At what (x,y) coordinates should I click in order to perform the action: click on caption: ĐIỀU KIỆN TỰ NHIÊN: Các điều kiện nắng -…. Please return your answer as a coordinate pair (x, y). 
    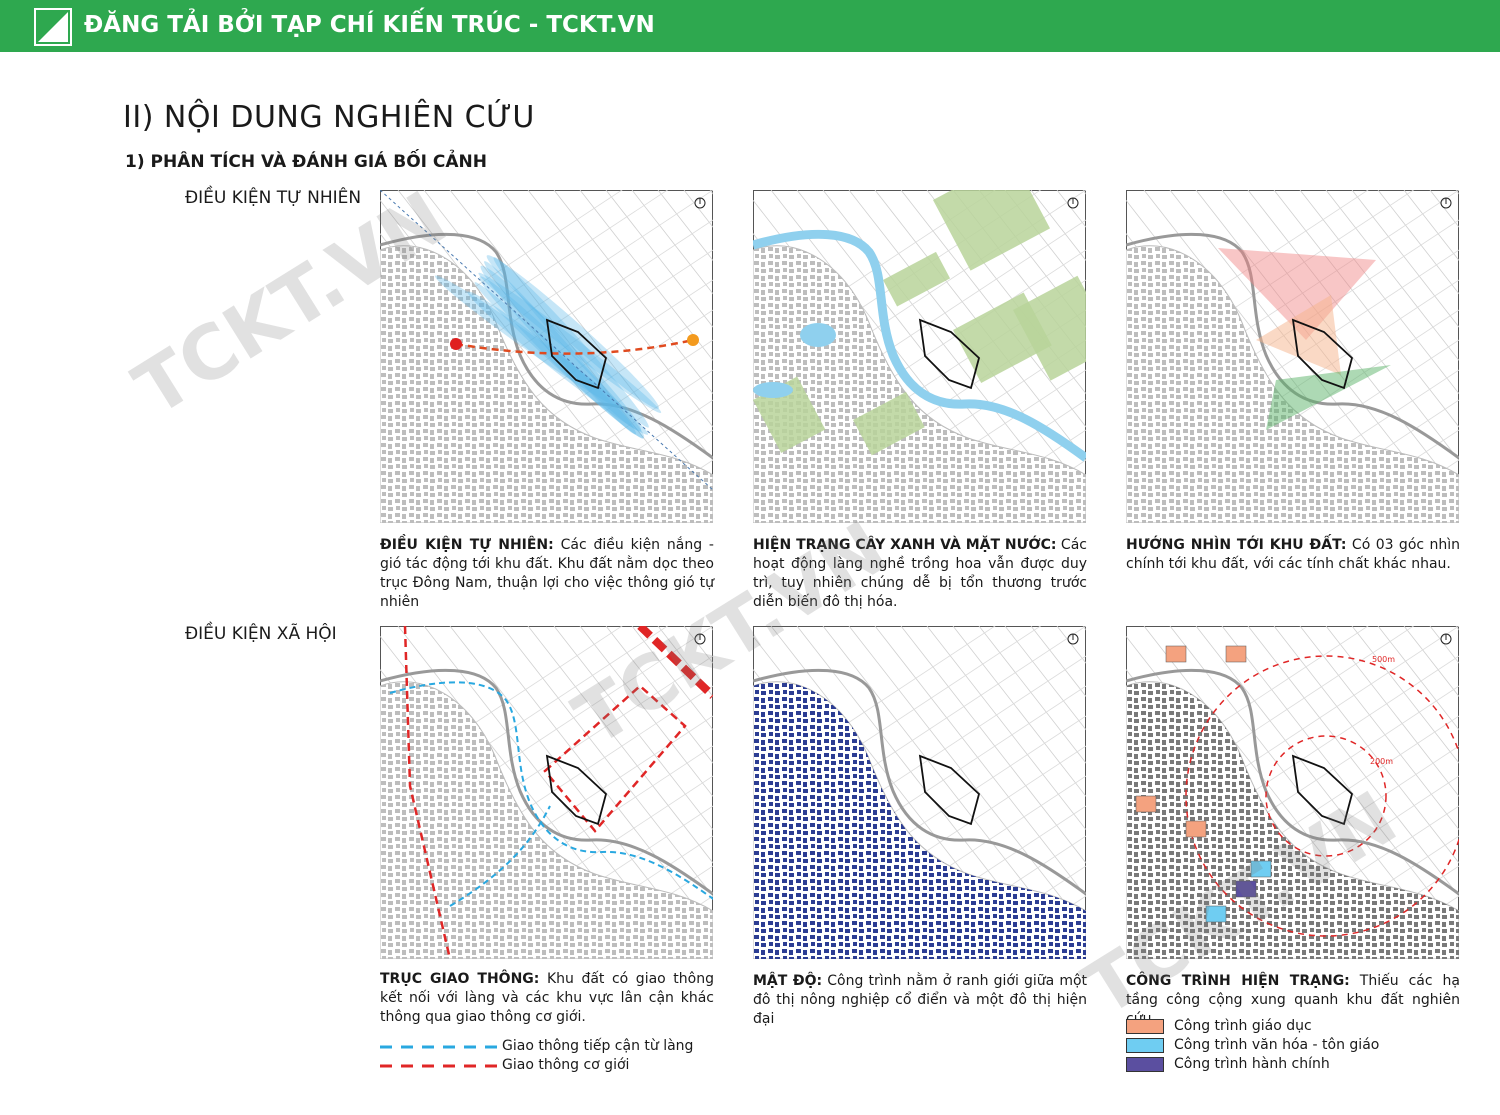
    Looking at the image, I should click on (547, 574).